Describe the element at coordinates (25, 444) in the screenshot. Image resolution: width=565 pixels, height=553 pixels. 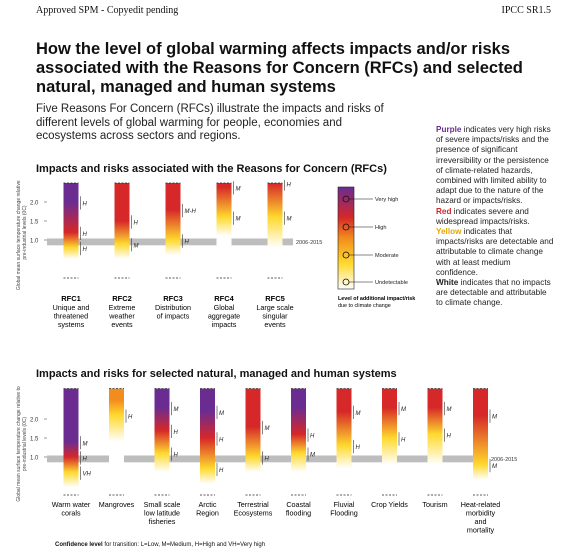
I see `y-axis-label-line: pre-industrial levels (0C)` at that location.